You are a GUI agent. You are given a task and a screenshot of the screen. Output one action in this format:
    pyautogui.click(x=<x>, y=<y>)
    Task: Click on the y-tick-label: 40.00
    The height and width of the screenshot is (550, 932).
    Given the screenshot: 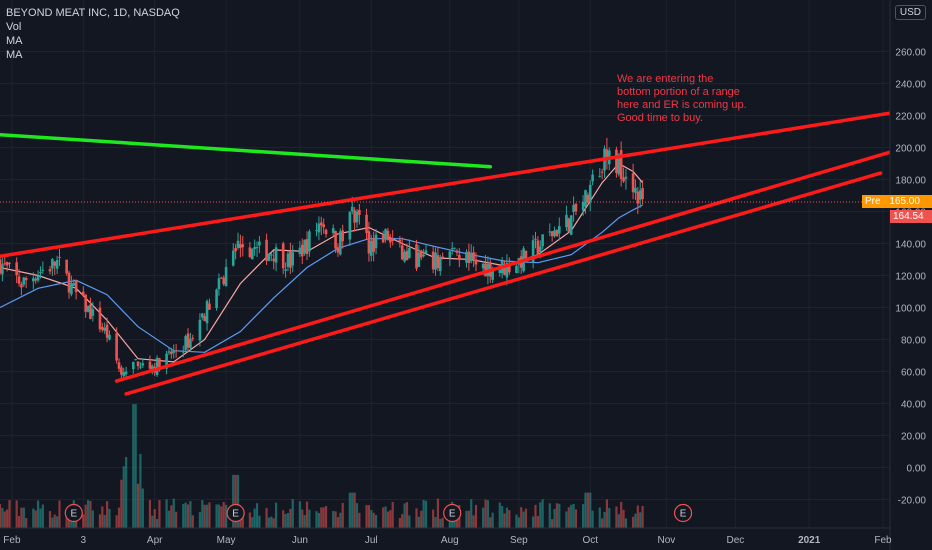 What is the action you would take?
    pyautogui.click(x=913, y=405)
    